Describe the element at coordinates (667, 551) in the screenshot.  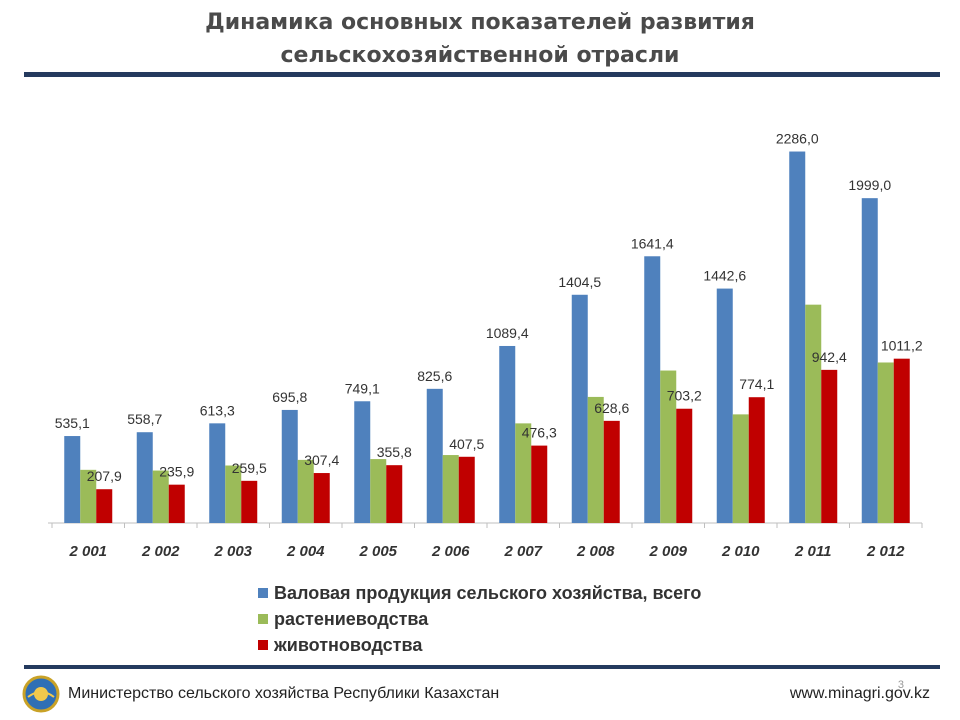
I see `x-tick-label-9: 2 009` at that location.